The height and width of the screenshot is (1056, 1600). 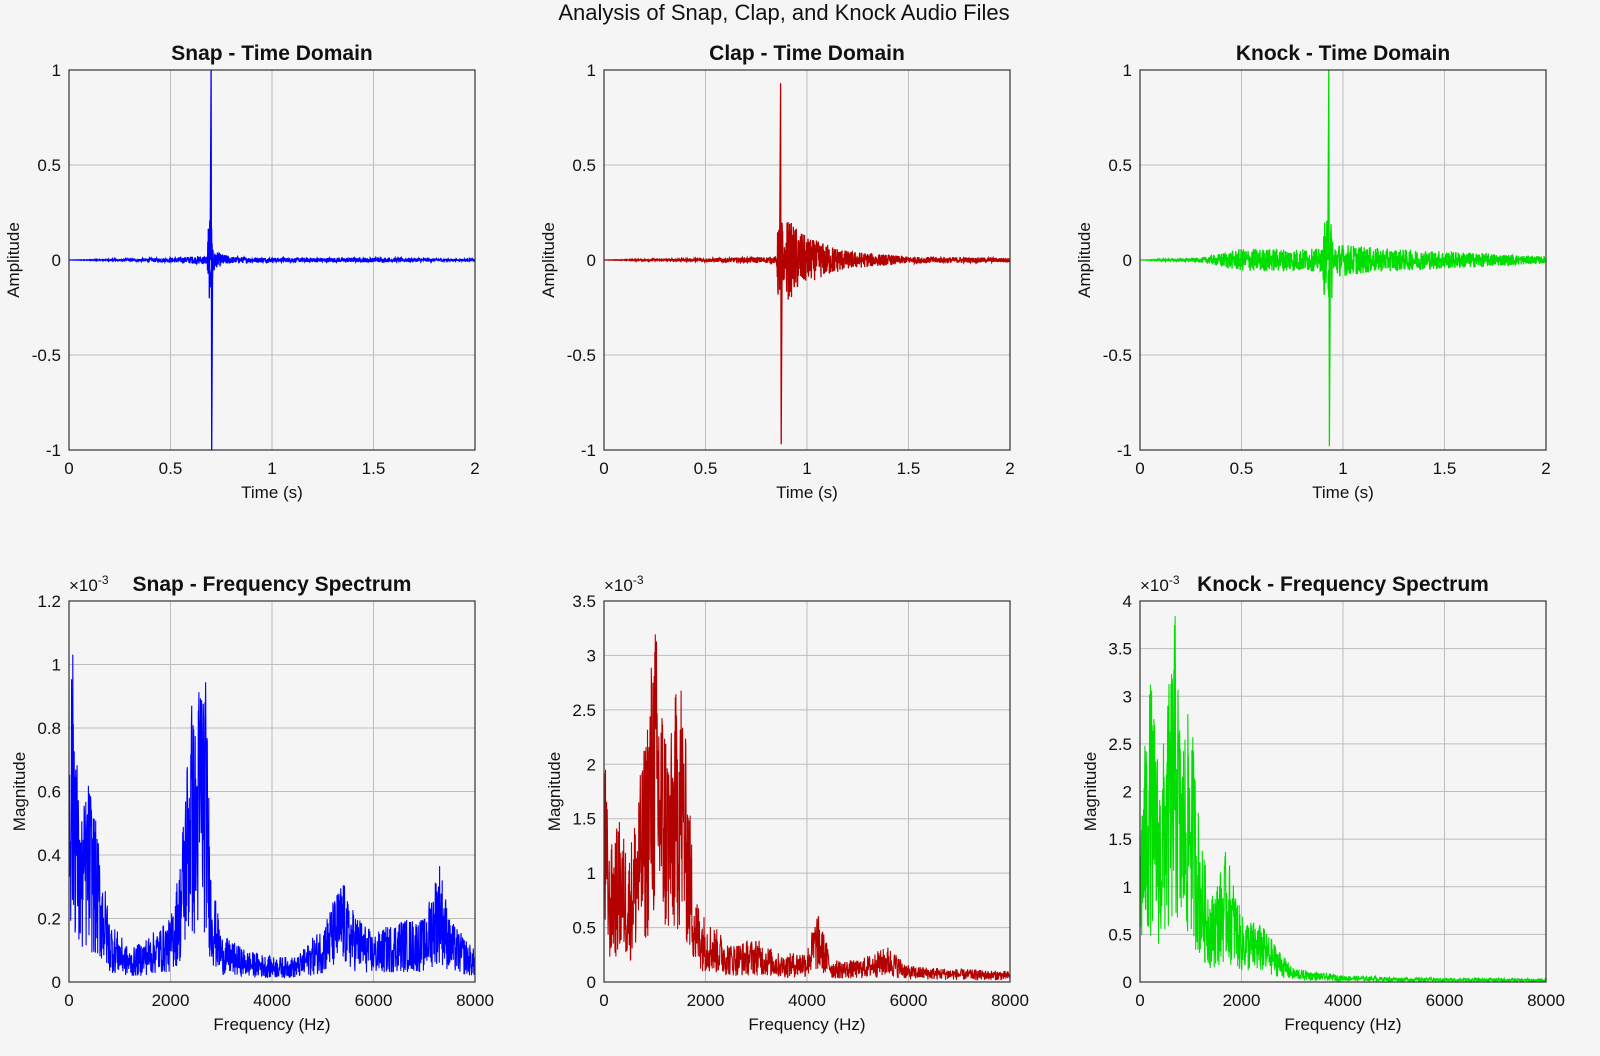 What do you see at coordinates (1342, 1024) in the screenshot?
I see `x-axis-label: Frequency (Hz)` at bounding box center [1342, 1024].